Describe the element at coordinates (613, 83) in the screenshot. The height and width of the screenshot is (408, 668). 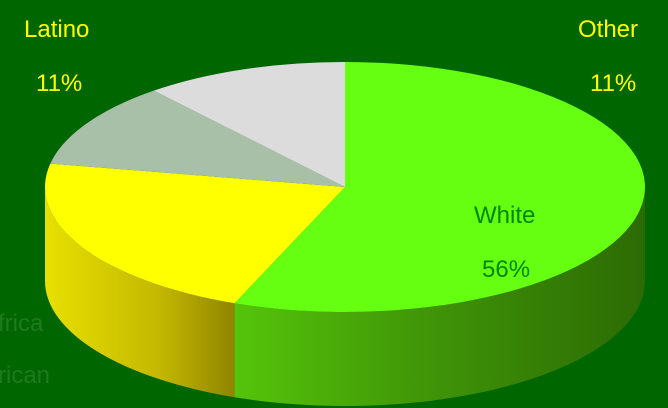
I see `slice-value-other: 11%` at that location.